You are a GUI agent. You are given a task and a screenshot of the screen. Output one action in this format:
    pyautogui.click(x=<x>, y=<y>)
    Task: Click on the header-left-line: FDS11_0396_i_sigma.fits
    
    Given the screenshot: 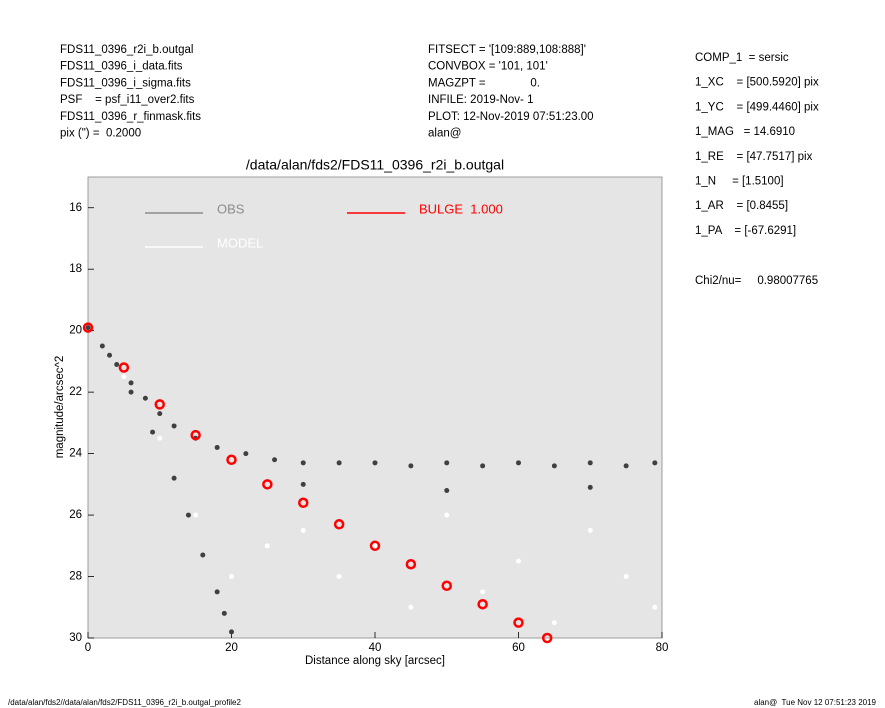 What is the action you would take?
    pyautogui.click(x=125, y=83)
    